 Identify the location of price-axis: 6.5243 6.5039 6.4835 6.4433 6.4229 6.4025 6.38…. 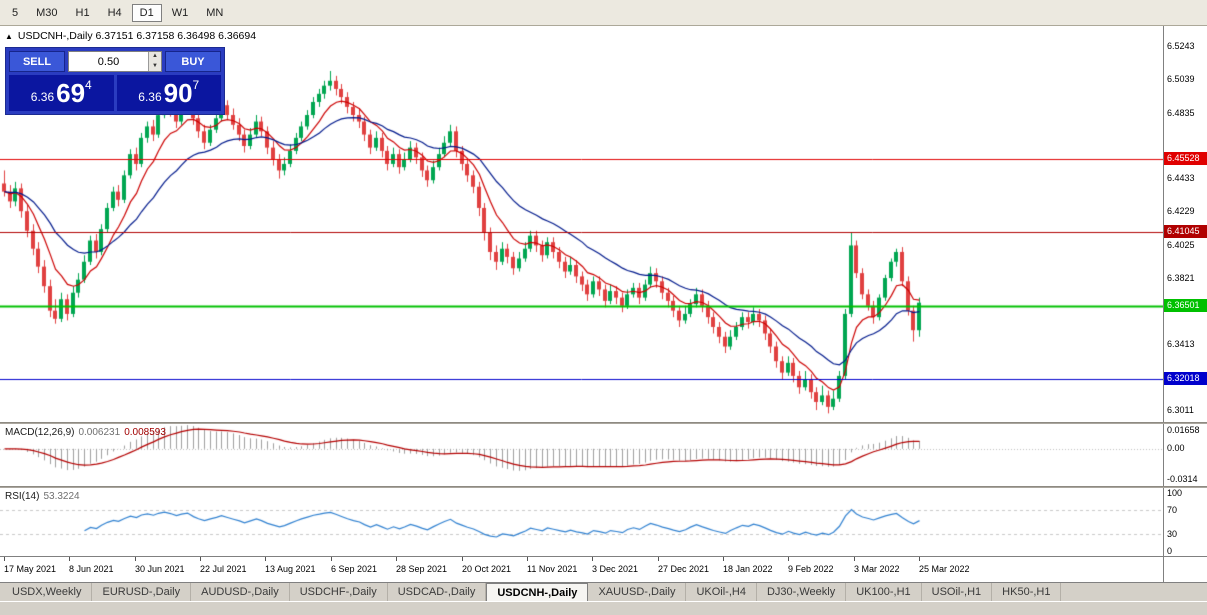
(1185, 224).